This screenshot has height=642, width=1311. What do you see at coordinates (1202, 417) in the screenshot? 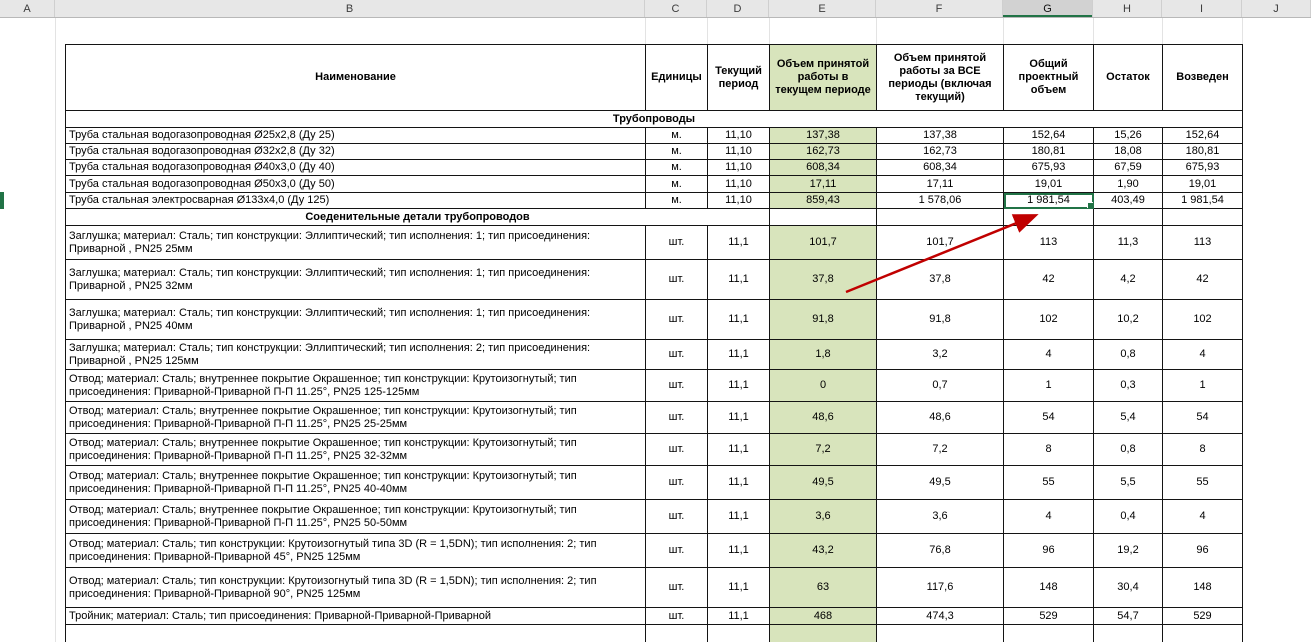
I see `cell-built: 54` at bounding box center [1202, 417].